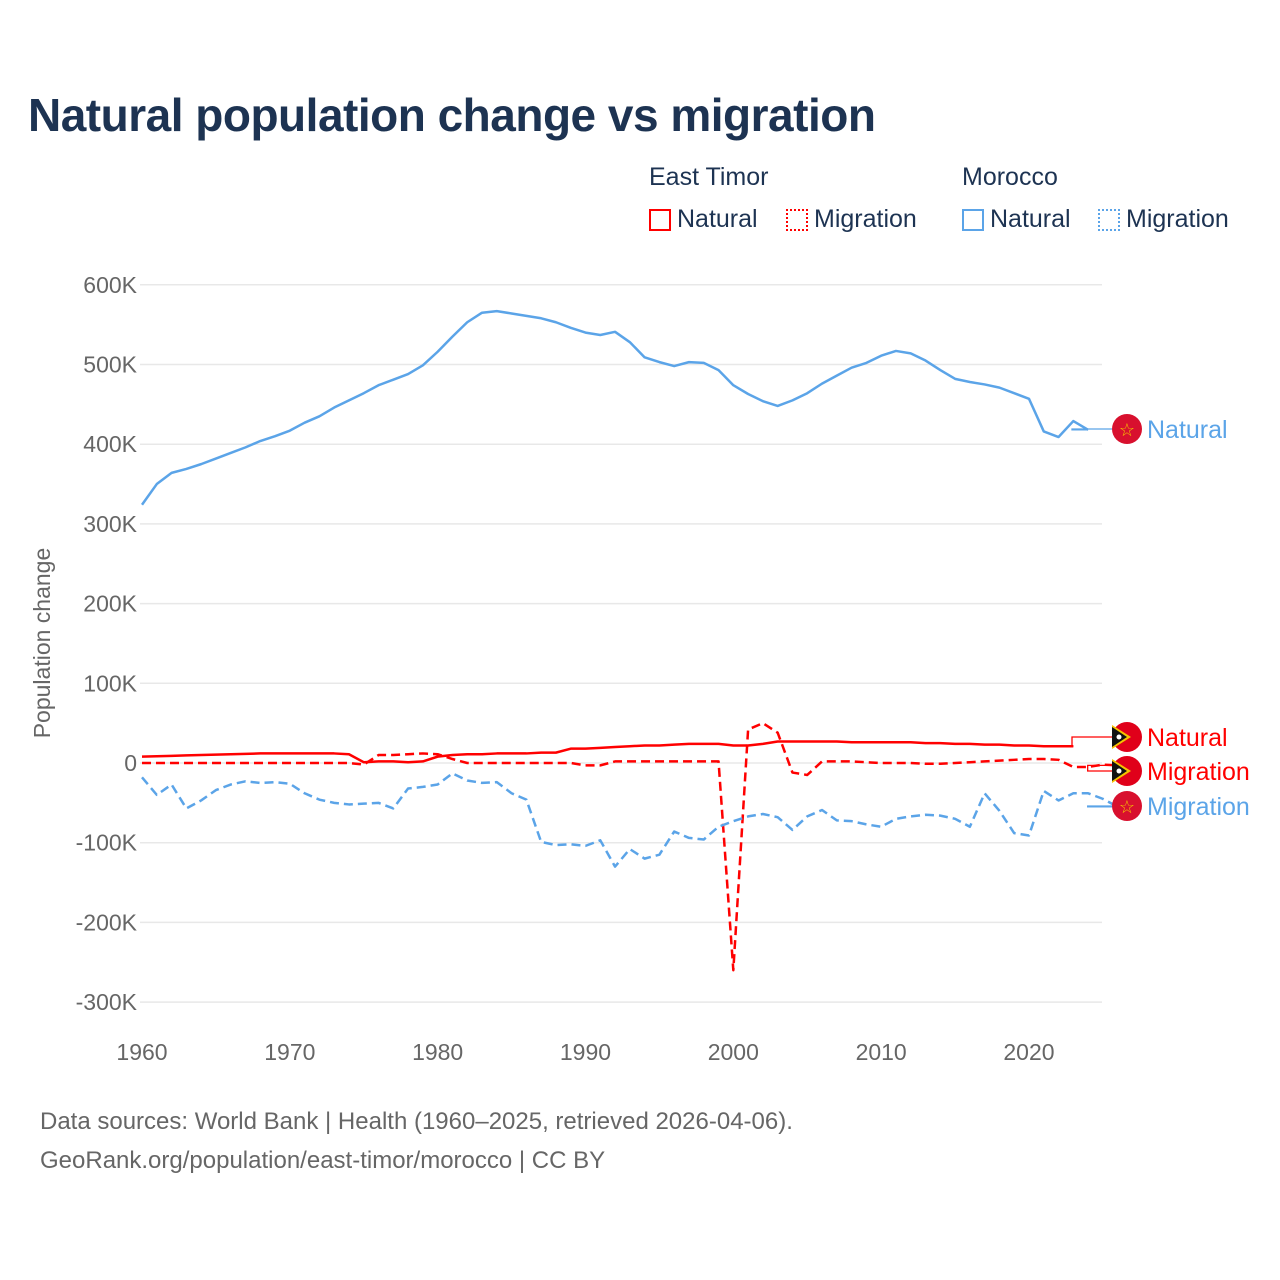 Image resolution: width=1280 pixels, height=1280 pixels. What do you see at coordinates (110, 285) in the screenshot?
I see `y-tick-label: 600K` at bounding box center [110, 285].